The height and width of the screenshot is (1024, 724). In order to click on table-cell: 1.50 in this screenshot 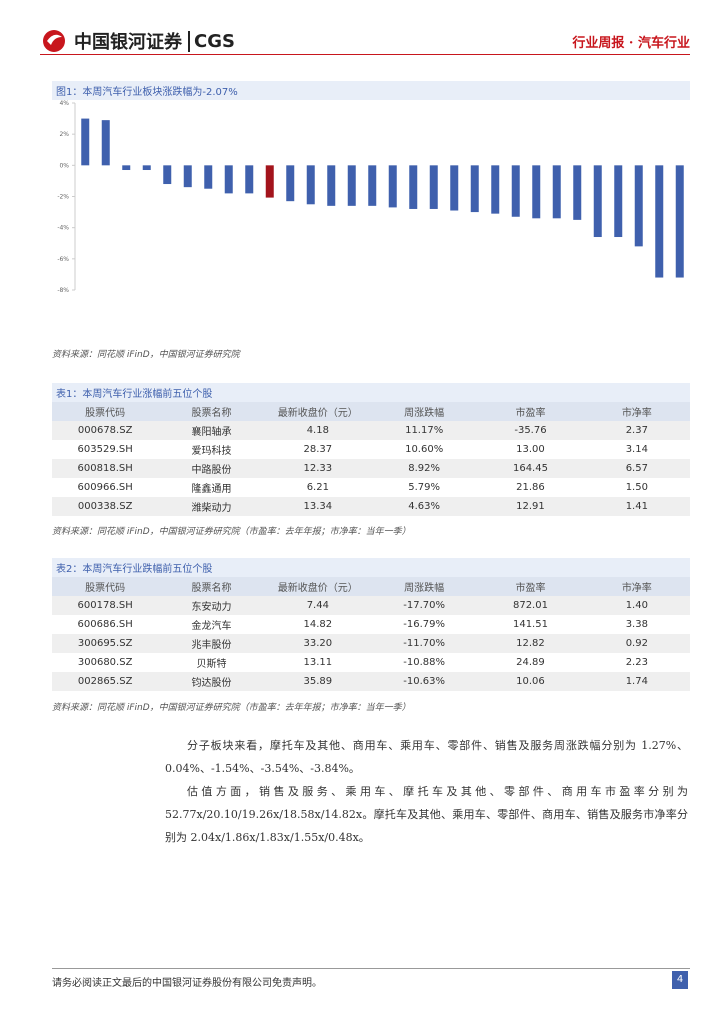, I will do `click(636, 487)`.